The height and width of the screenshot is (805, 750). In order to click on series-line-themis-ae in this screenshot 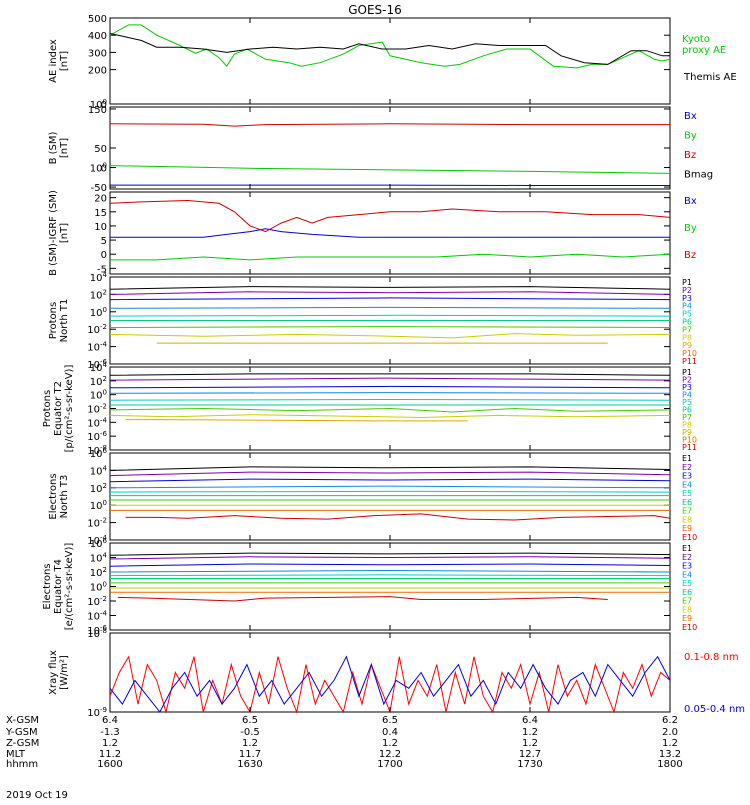, I will do `click(390, 49)`.